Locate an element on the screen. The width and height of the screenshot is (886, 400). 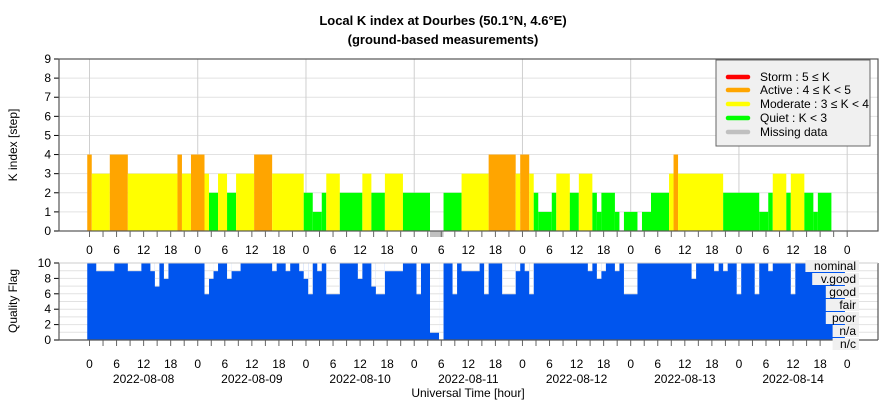
chart-subtitle: (ground-based measurements) is located at coordinates (443, 39).